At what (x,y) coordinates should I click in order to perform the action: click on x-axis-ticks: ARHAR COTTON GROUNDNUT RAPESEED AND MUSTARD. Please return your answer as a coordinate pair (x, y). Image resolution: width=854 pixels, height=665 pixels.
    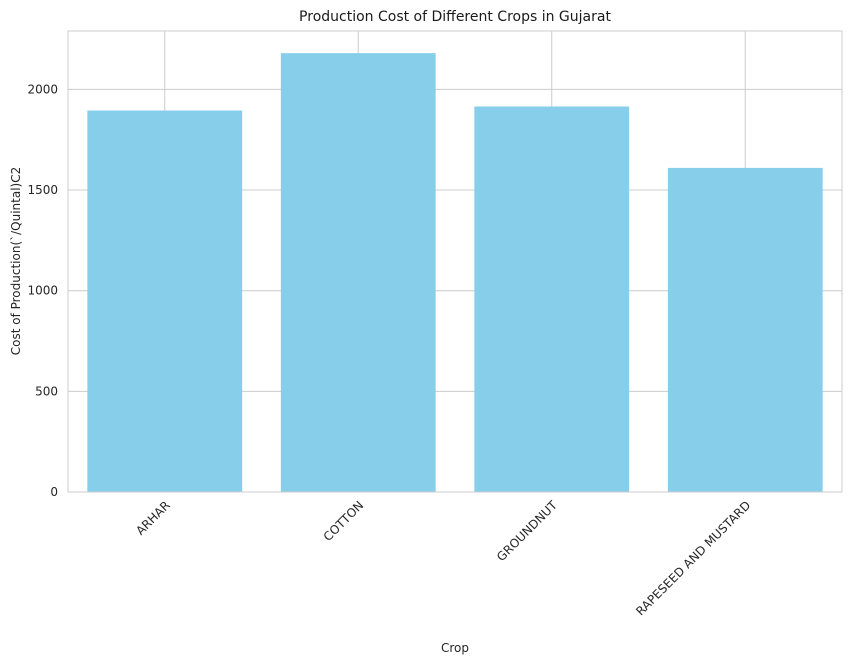
    Looking at the image, I should click on (443, 558).